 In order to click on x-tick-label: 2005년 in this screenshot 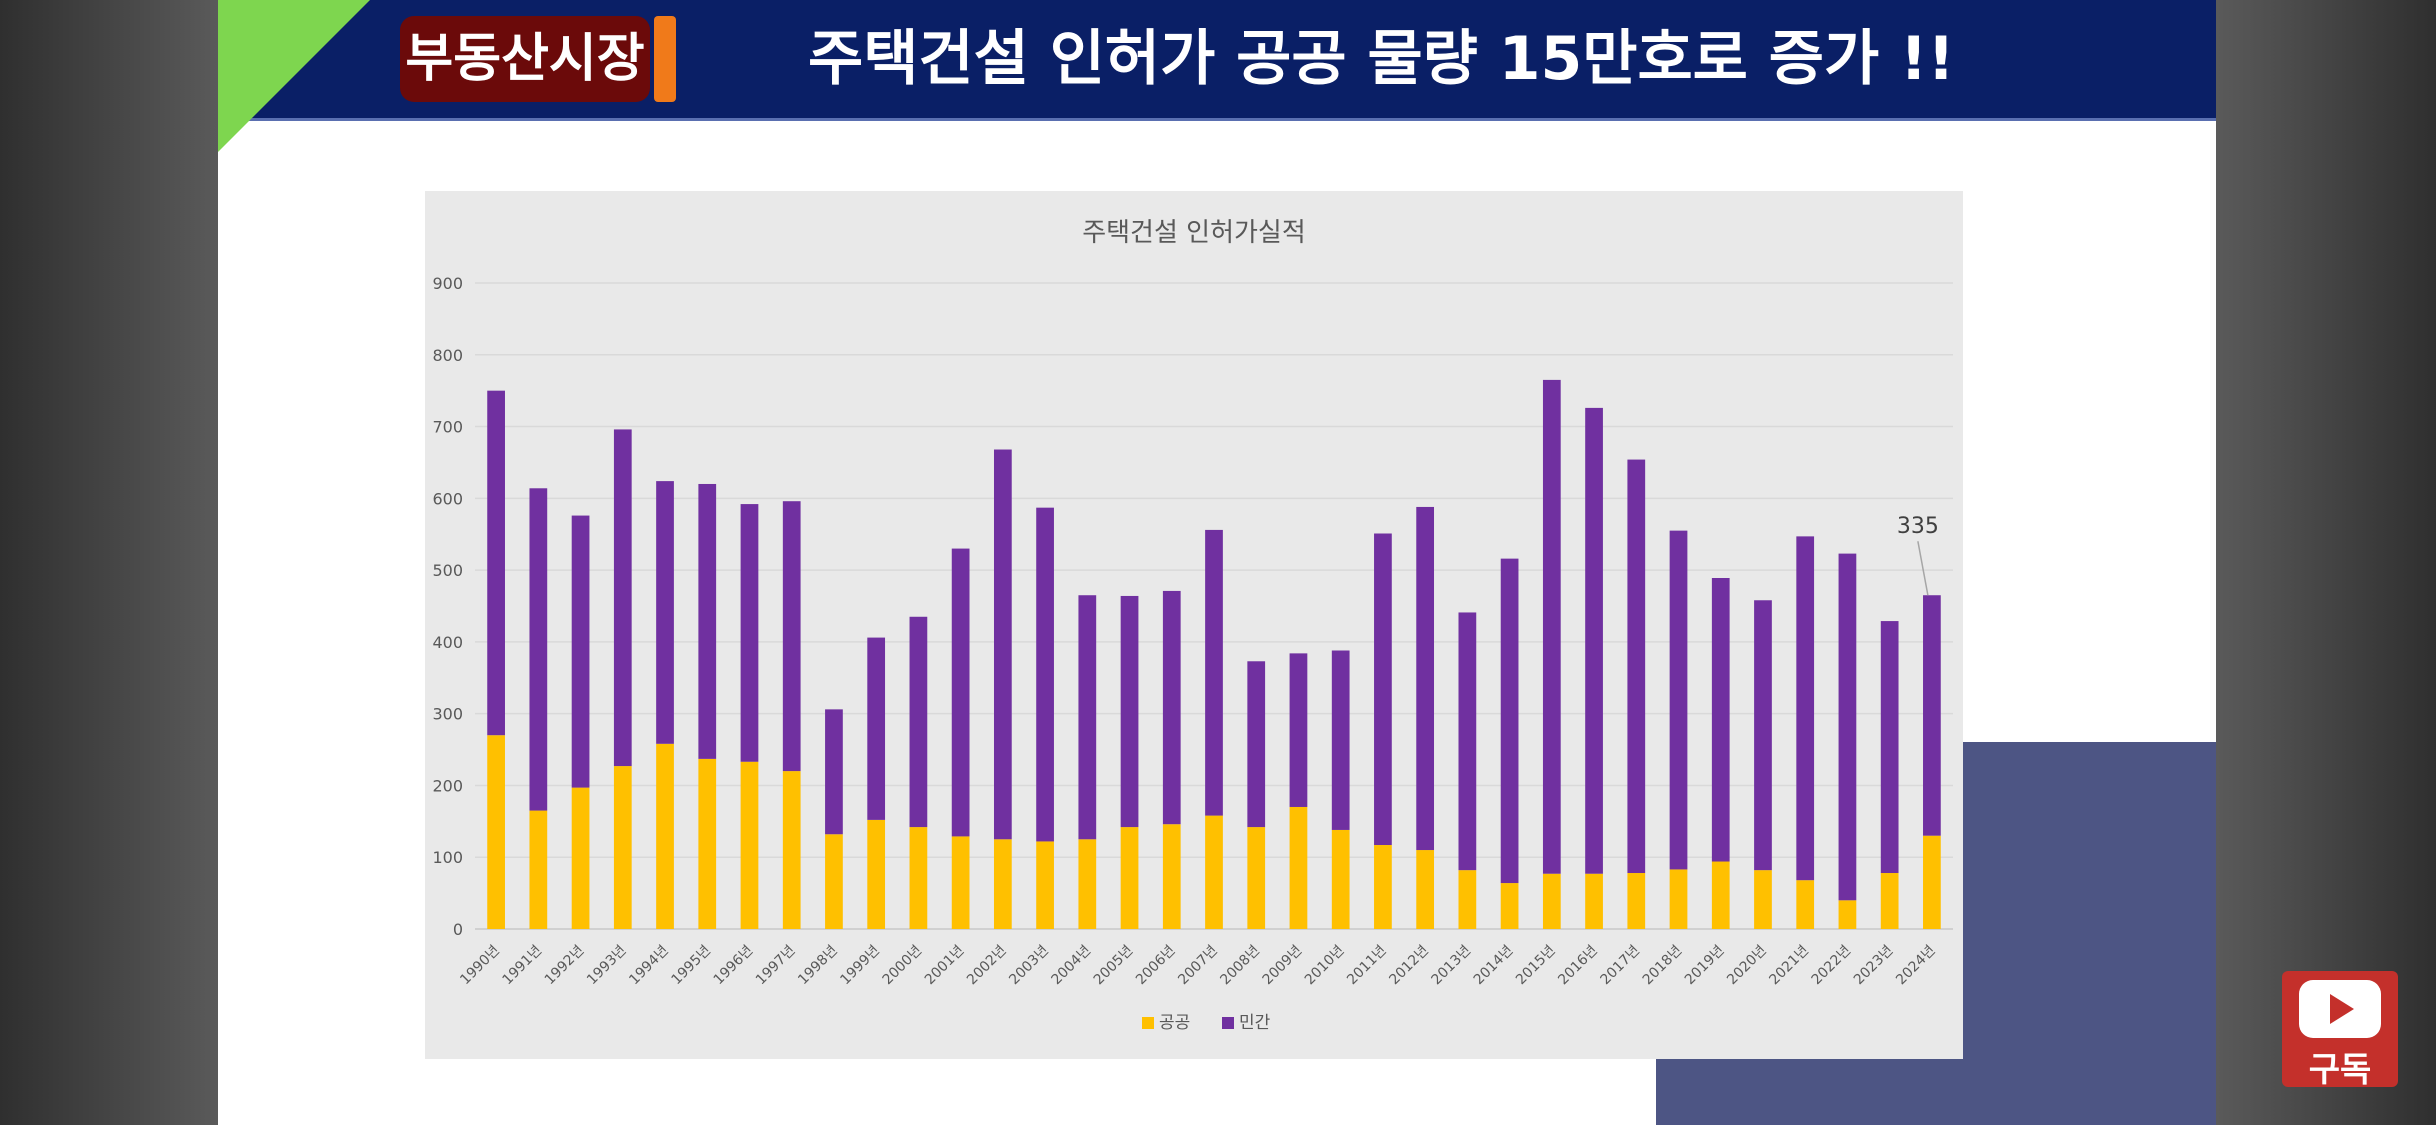, I will do `click(1114, 966)`.